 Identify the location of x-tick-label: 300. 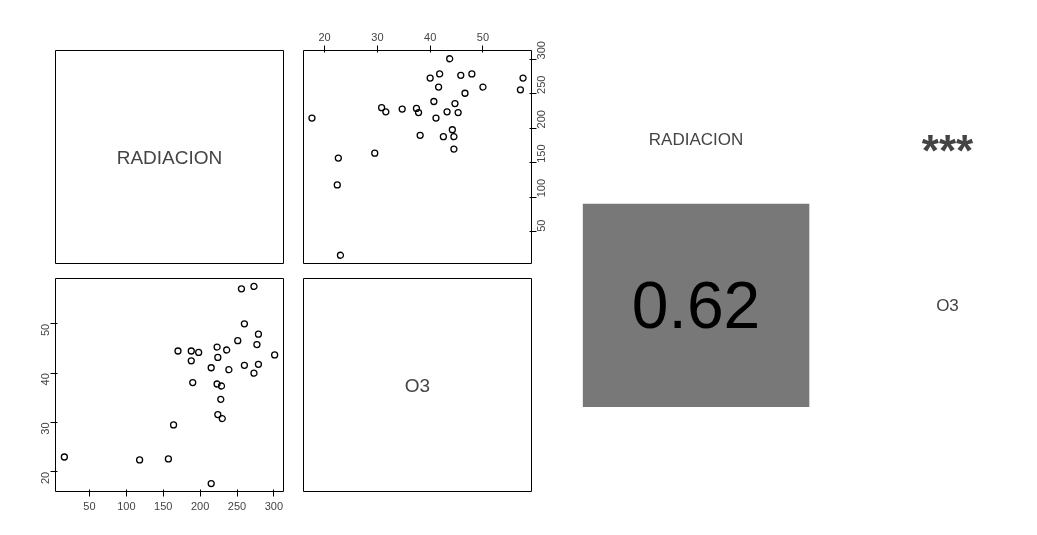
(274, 505).